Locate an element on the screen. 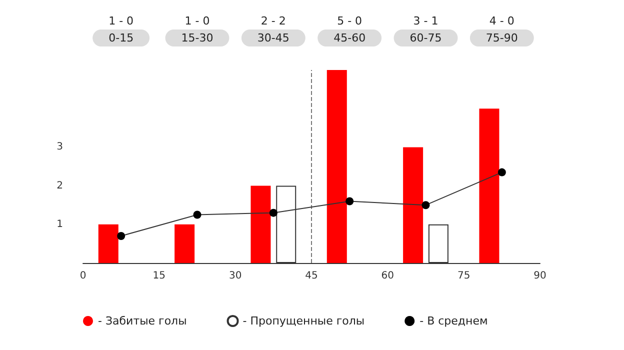 Image resolution: width=624 pixels, height=350 pixels. y-tick-label: 2 is located at coordinates (59, 186).